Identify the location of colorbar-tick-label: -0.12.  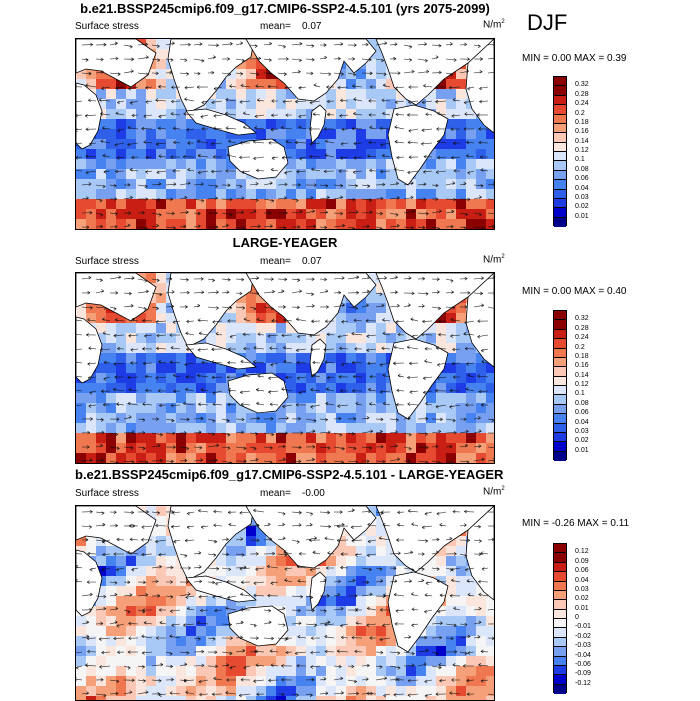
(583, 684).